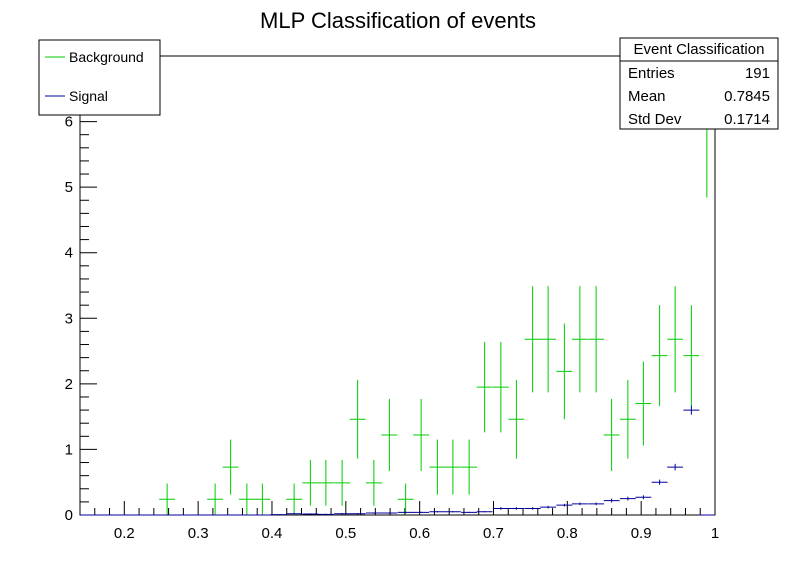  I want to click on x-tick-label: 0.8, so click(567, 533).